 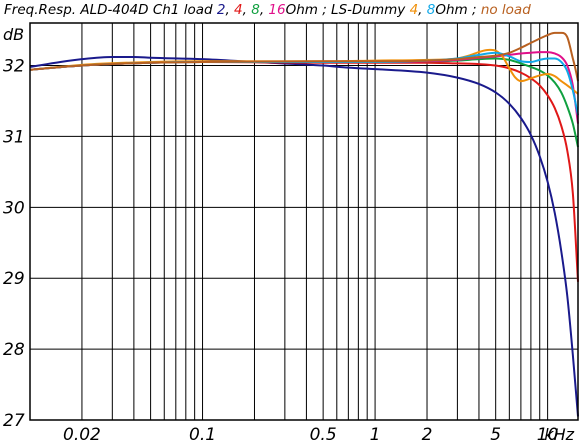 What do you see at coordinates (14, 137) in the screenshot?
I see `y-tick-label: 31` at bounding box center [14, 137].